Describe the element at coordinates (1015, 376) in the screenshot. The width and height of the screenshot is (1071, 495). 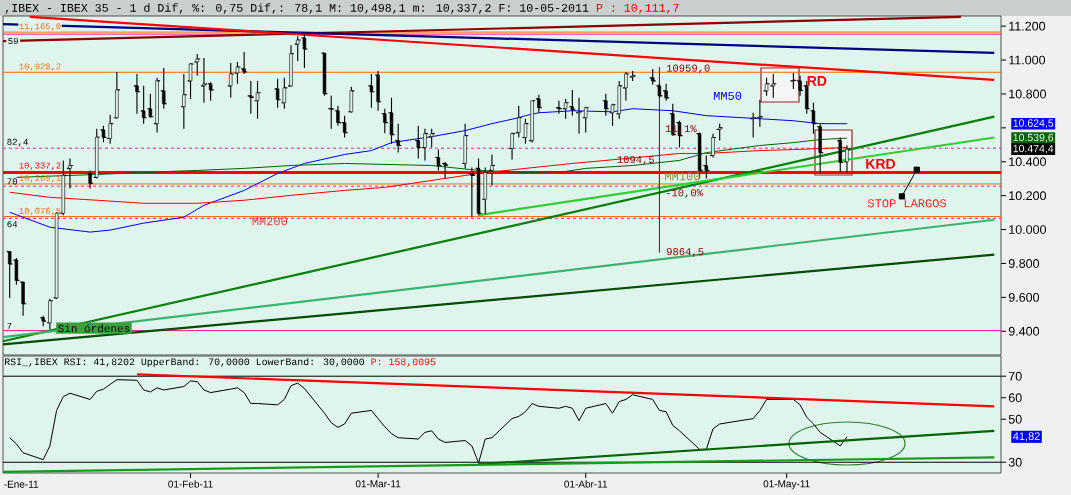
I see `y-tick-label: 70` at that location.